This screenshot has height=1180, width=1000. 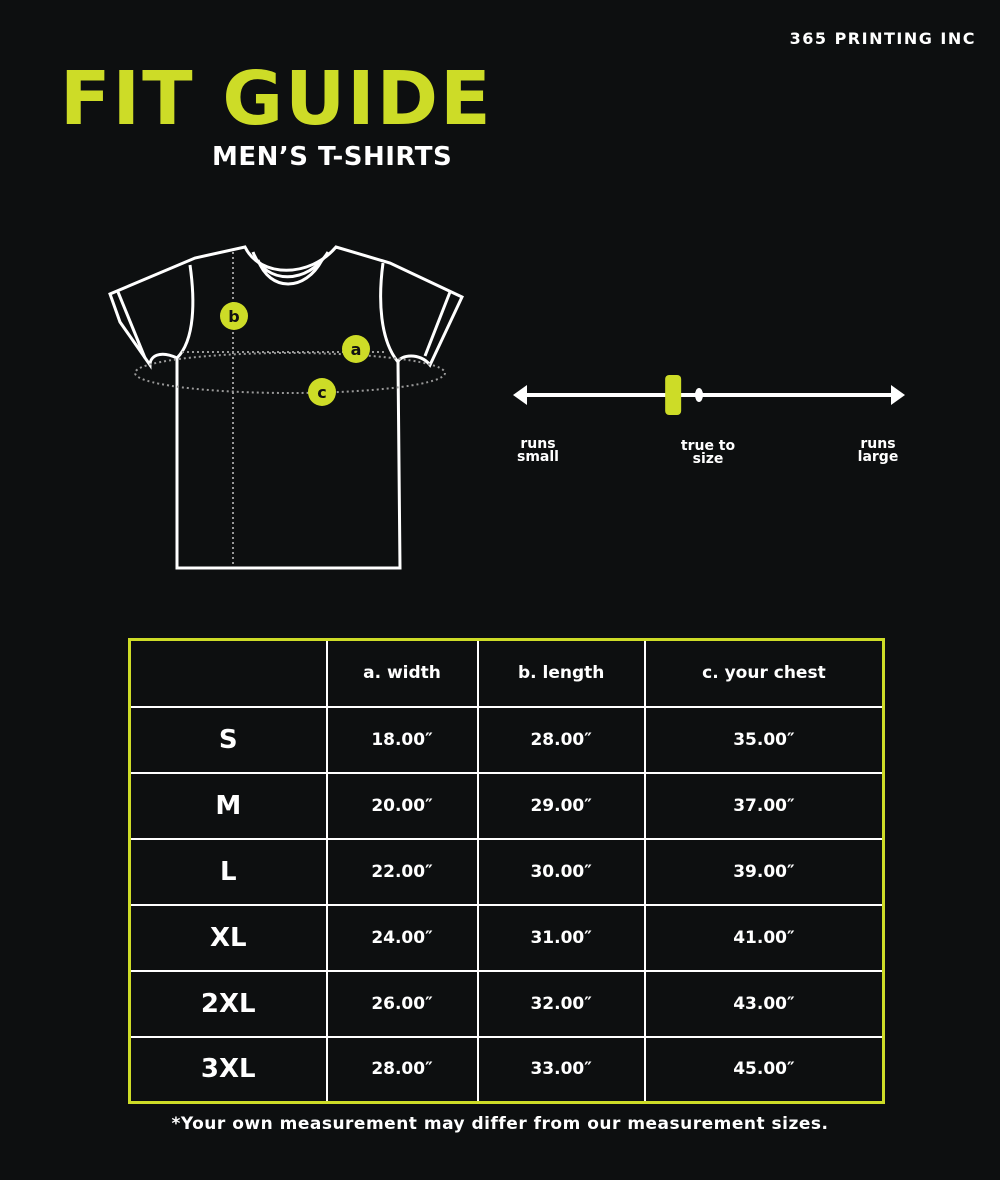 I want to click on svg-text: b, so click(x=233, y=316).